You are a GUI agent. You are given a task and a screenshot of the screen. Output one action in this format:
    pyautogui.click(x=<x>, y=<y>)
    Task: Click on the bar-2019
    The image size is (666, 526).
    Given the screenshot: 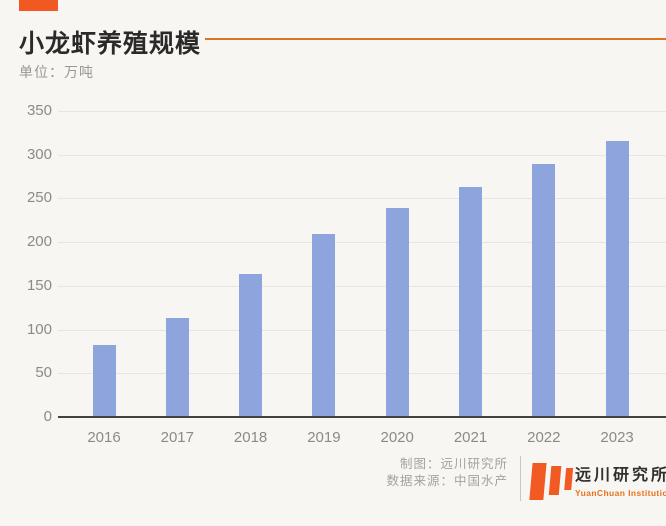 What is the action you would take?
    pyautogui.click(x=324, y=325)
    